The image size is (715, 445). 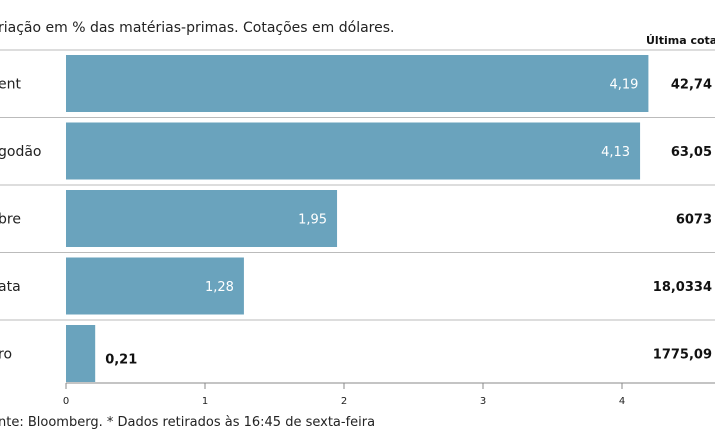 What do you see at coordinates (682, 355) in the screenshot?
I see `last-quote-4: 1775,09` at bounding box center [682, 355].